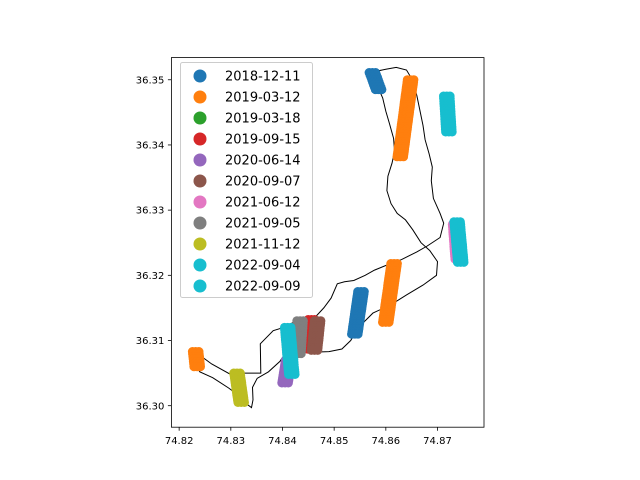  I want to click on legend-label: 2019-09-15, so click(263, 140).